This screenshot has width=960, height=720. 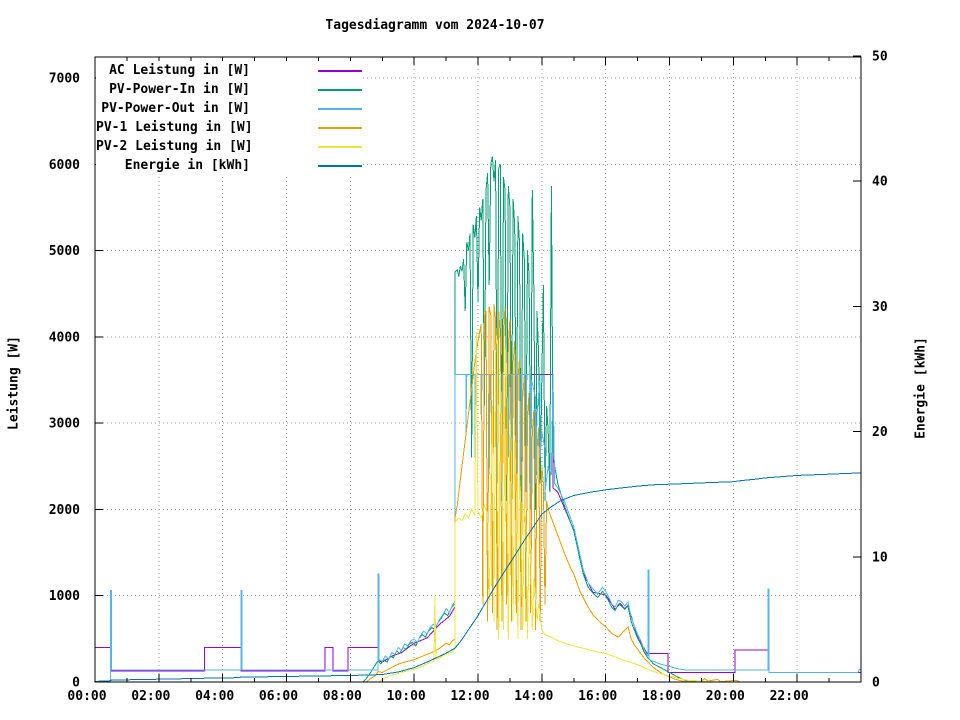 I want to click on legend-item-energie: Energie in [kWh], so click(x=229, y=165).